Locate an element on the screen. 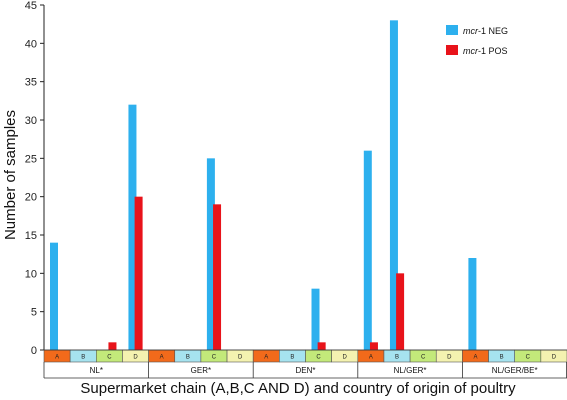 Image resolution: width=567 pixels, height=400 pixels. y-tick-label: 30 is located at coordinates (31, 121).